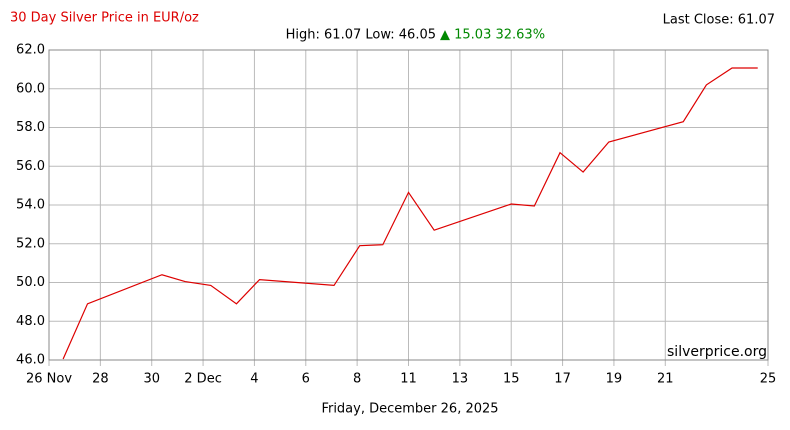 Image resolution: width=790 pixels, height=430 pixels. What do you see at coordinates (30, 360) in the screenshot?
I see `y-tick-label: 46.0` at bounding box center [30, 360].